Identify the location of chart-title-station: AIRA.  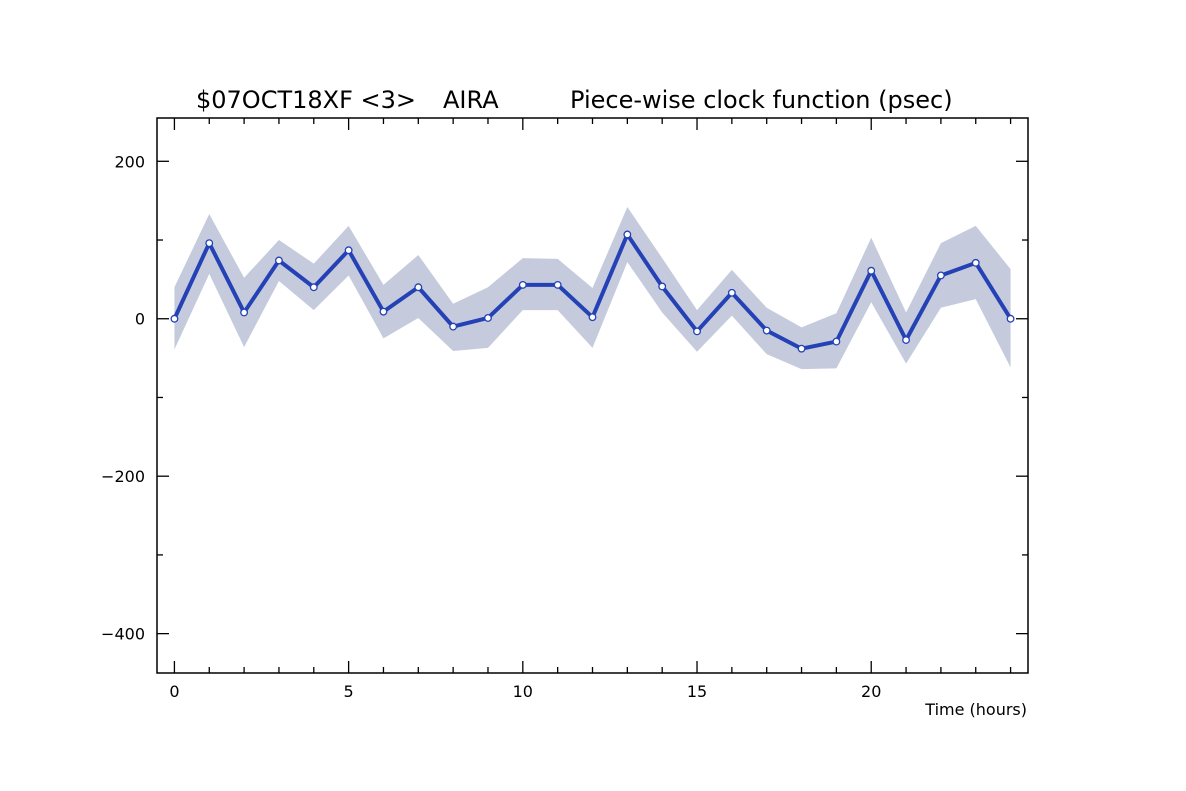
(471, 100).